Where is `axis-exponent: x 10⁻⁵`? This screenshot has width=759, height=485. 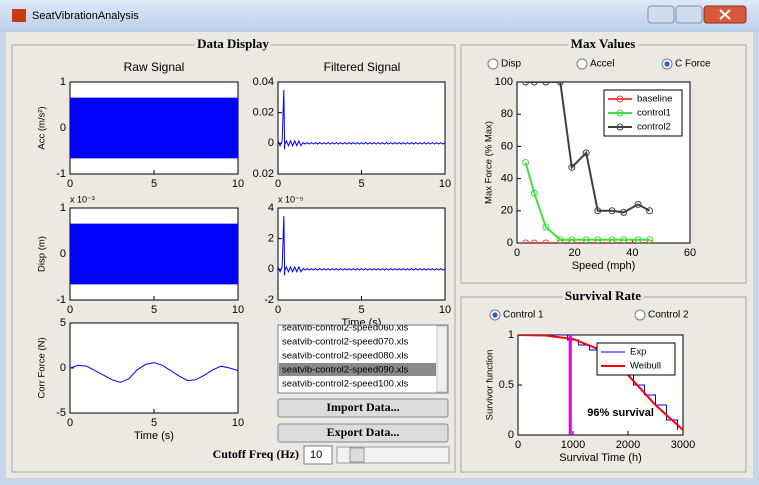
axis-exponent: x 10⁻⁵ is located at coordinates (291, 199).